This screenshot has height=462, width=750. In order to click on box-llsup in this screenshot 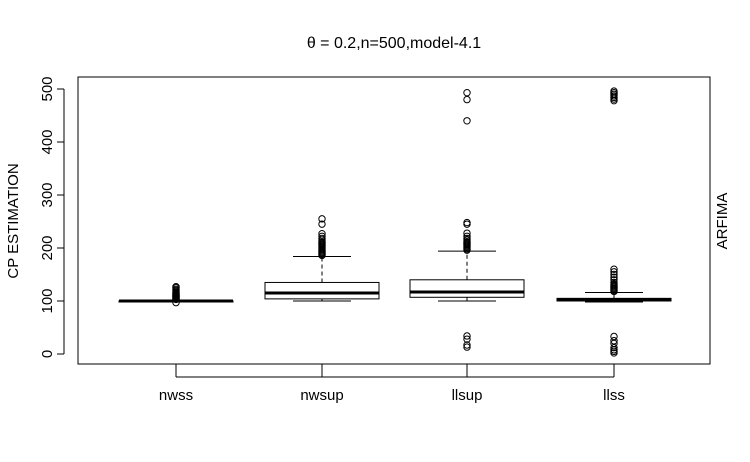, I will do `click(467, 220)`.